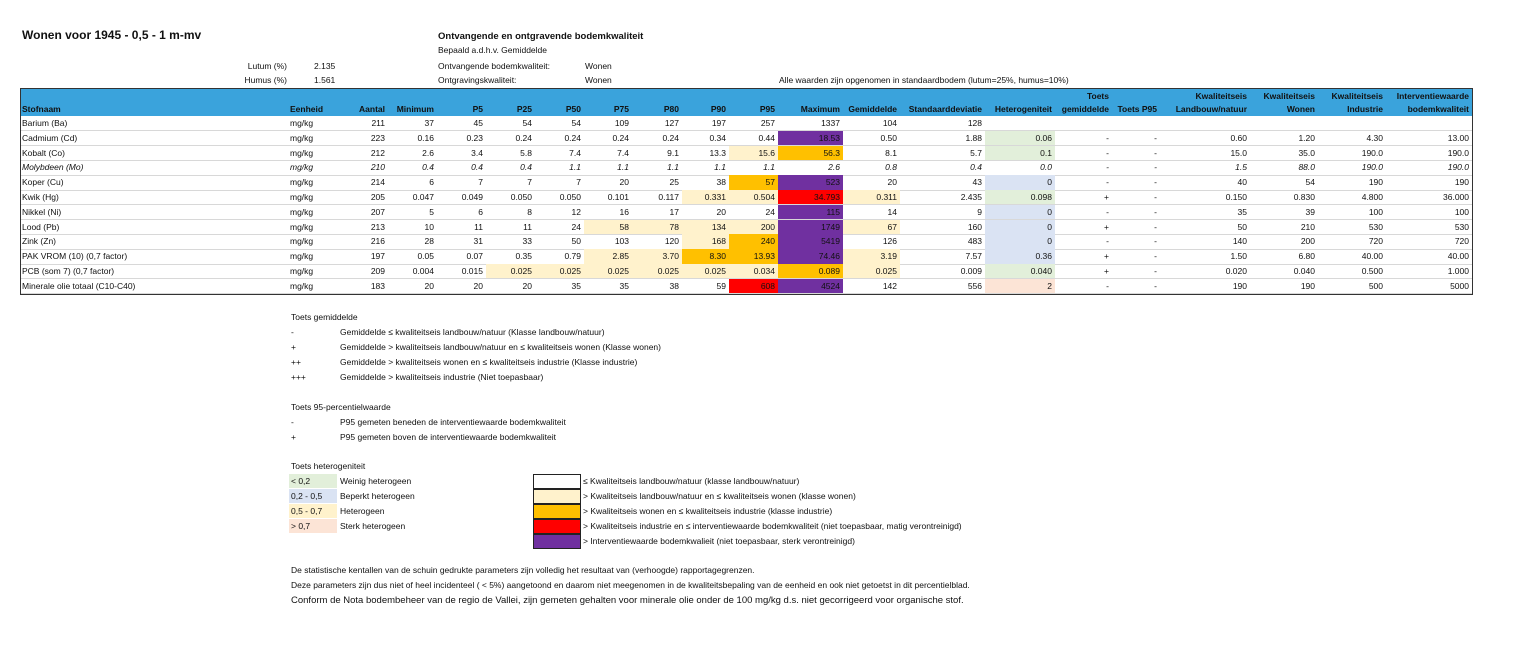 This screenshot has height=662, width=1516. I want to click on cell: 205, so click(377, 196).